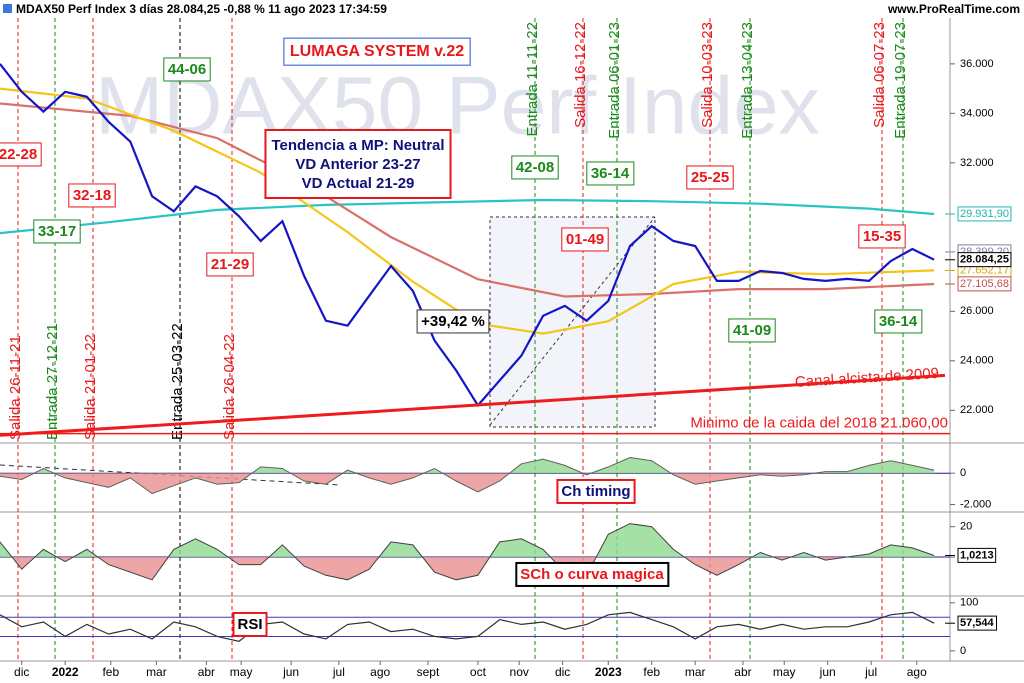 This screenshot has height=683, width=1024. I want to click on y-tick-label: 26.000, so click(977, 311).